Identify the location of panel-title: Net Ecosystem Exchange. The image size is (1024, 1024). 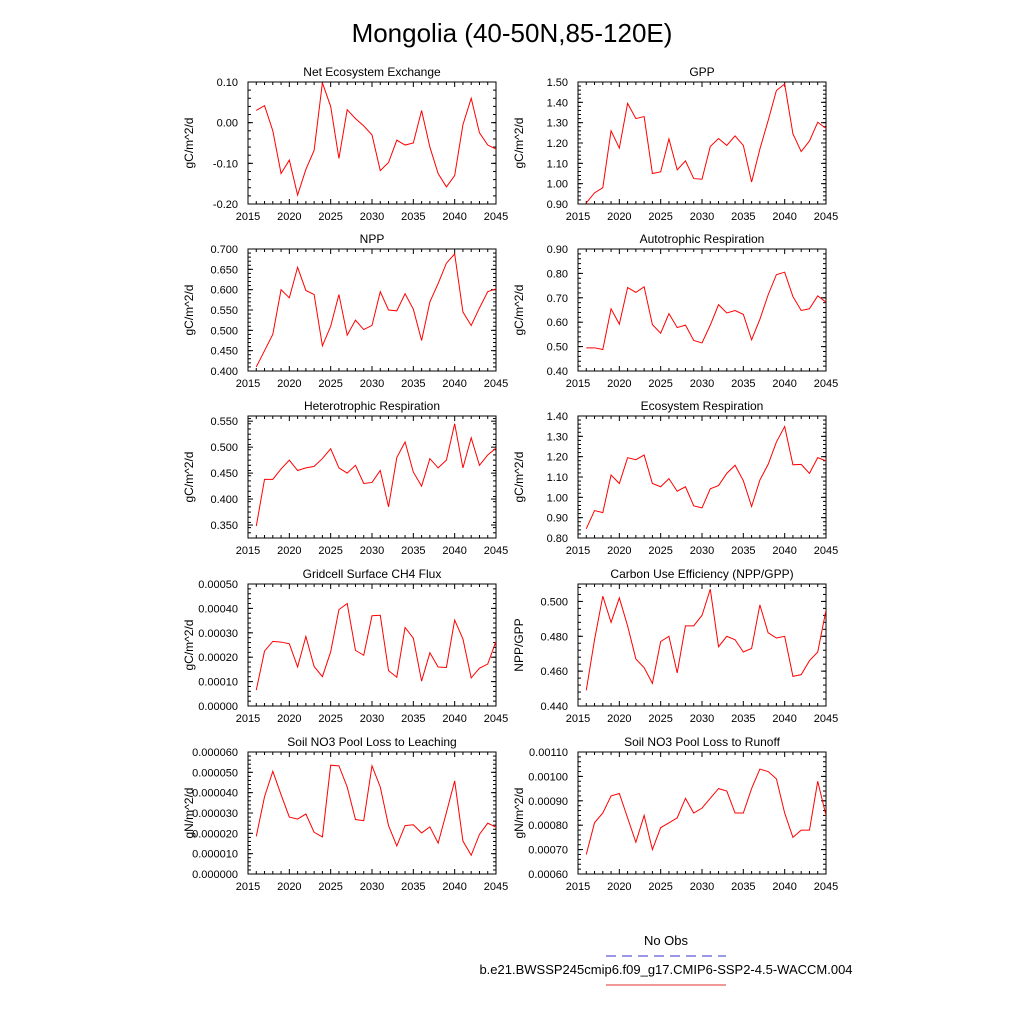
(372, 72).